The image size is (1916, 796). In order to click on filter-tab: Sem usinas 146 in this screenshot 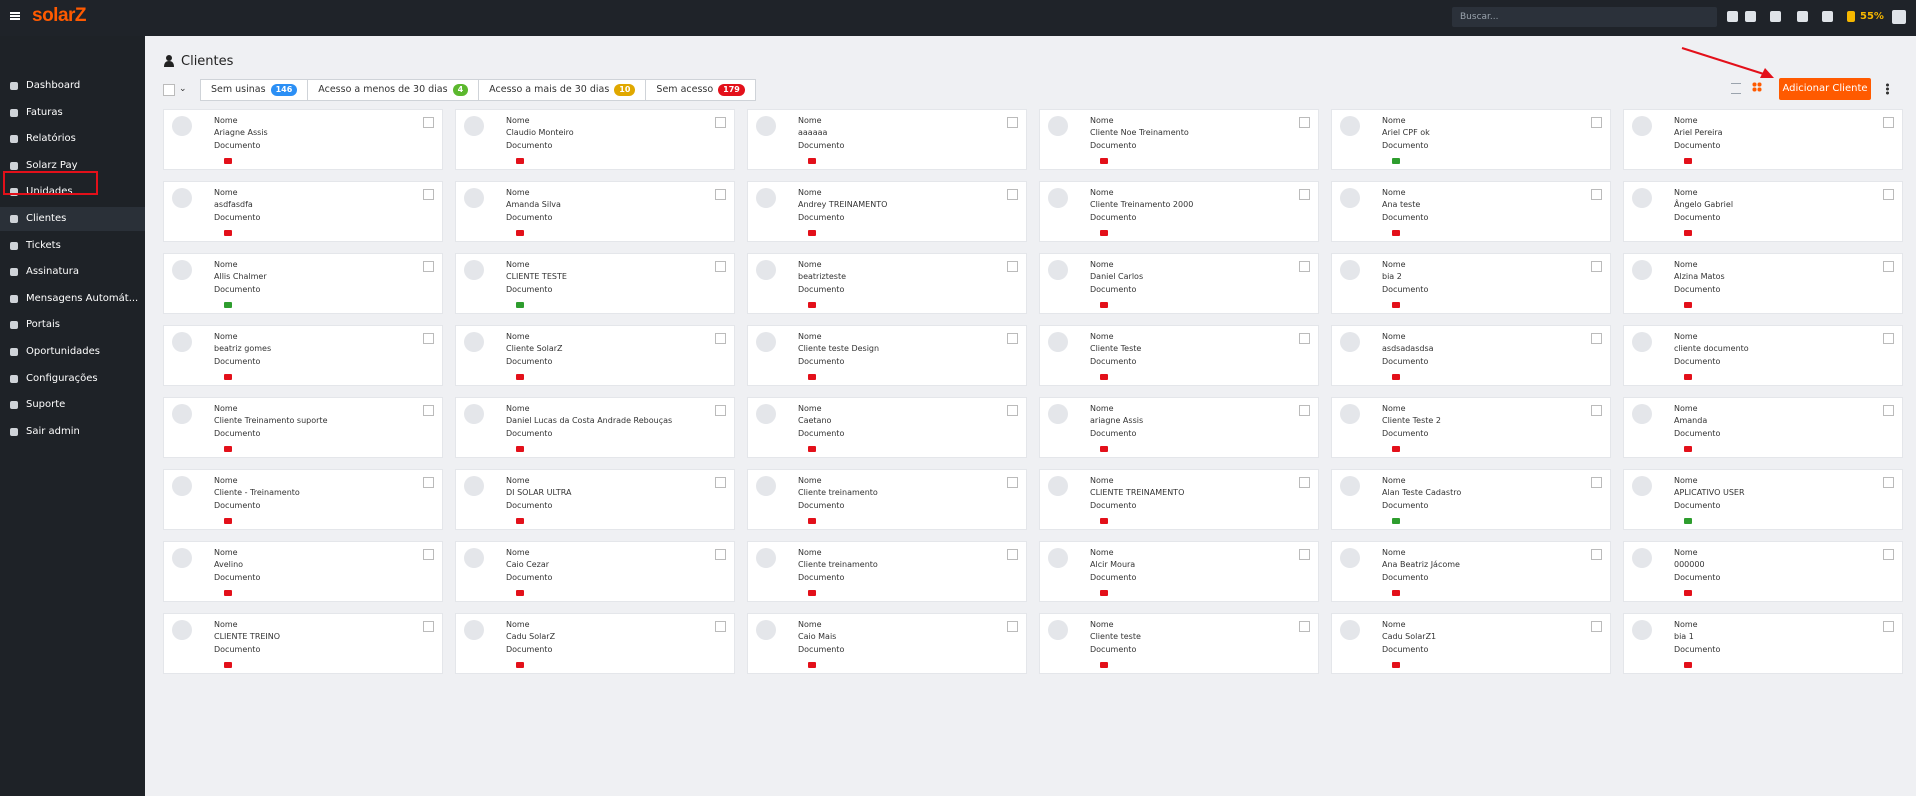, I will do `click(255, 90)`.